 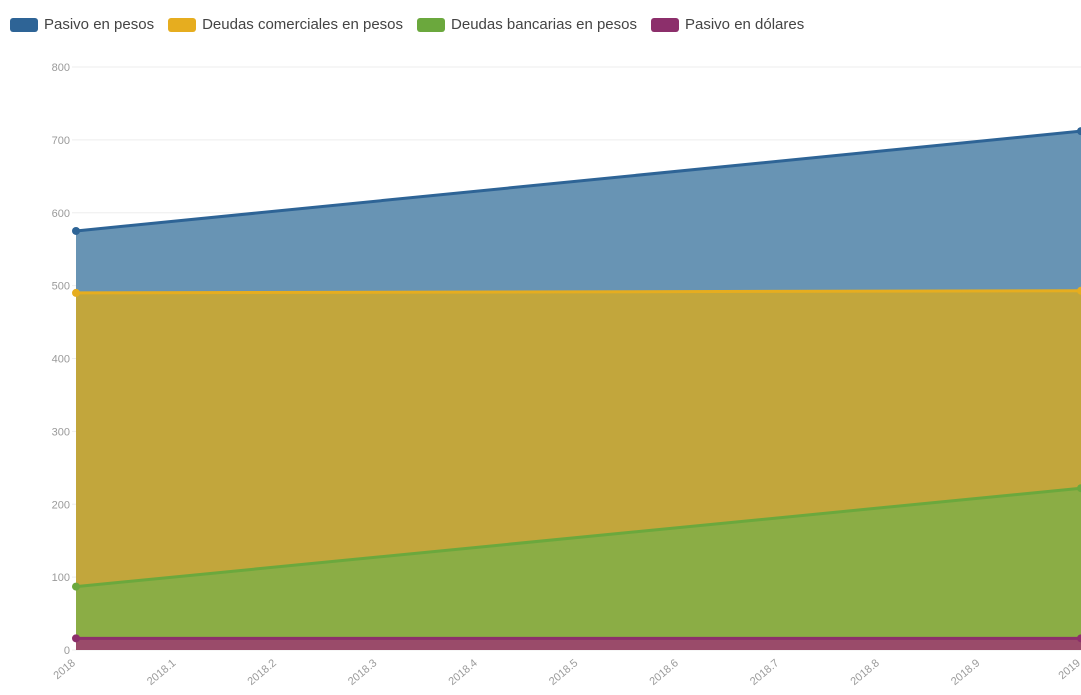 I want to click on y-axis-ticks: 0 100 200 300 400 500 600 700 800, so click(x=61, y=359).